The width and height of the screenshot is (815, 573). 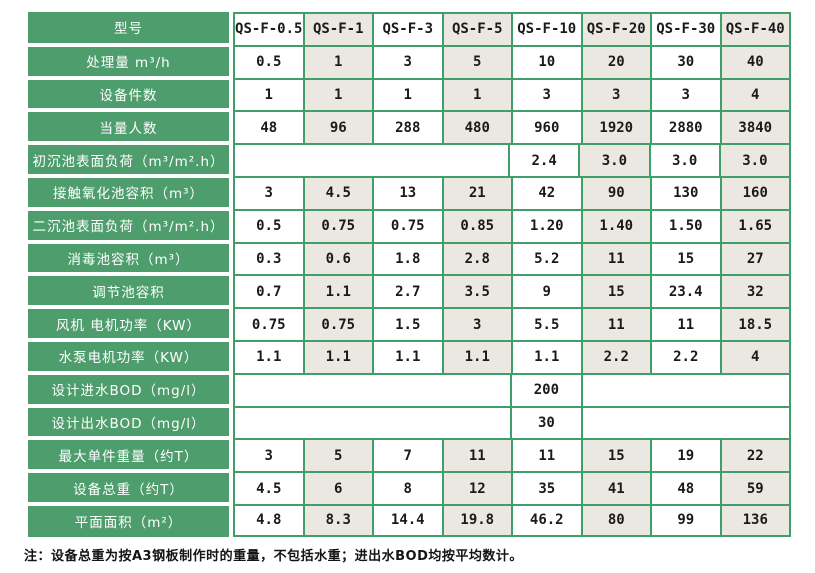 What do you see at coordinates (337, 127) in the screenshot?
I see `spec-cell: 96` at bounding box center [337, 127].